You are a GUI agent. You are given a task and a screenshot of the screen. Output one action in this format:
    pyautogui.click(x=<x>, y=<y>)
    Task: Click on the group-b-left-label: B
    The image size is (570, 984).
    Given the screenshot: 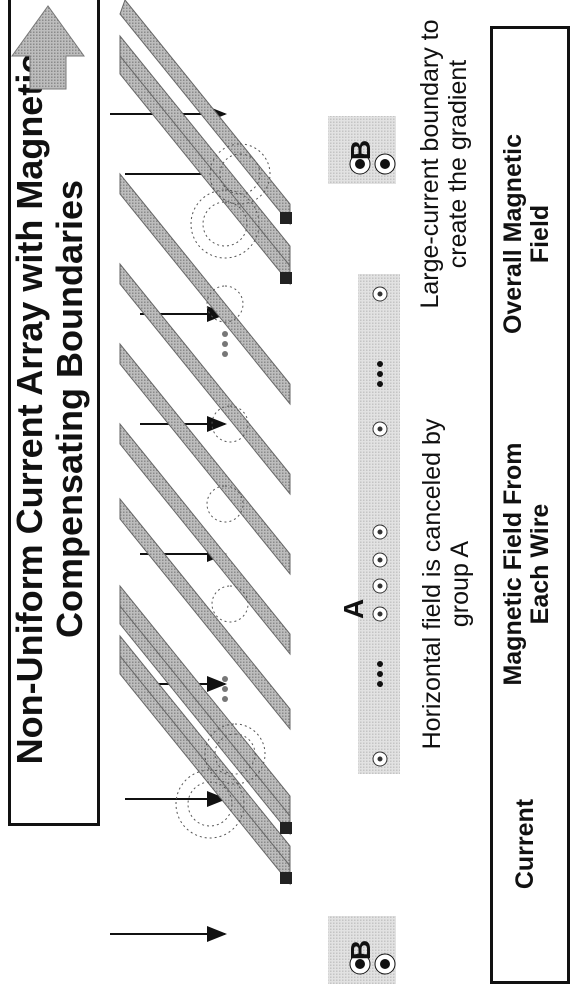 What is the action you would take?
    pyautogui.click(x=361, y=950)
    